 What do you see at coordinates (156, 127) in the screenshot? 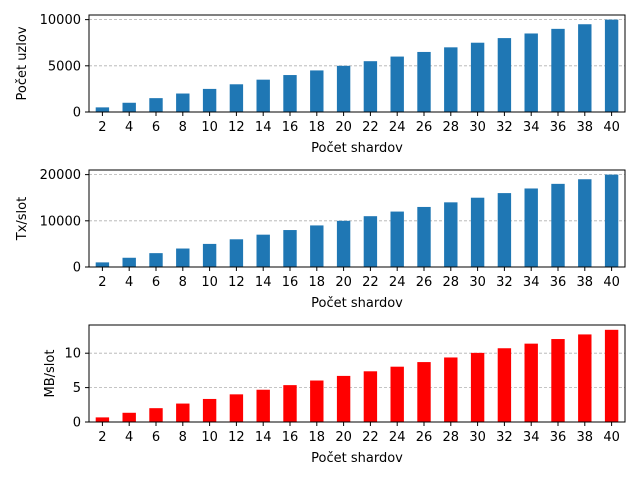
I see `x-tick-label: 6` at bounding box center [156, 127].